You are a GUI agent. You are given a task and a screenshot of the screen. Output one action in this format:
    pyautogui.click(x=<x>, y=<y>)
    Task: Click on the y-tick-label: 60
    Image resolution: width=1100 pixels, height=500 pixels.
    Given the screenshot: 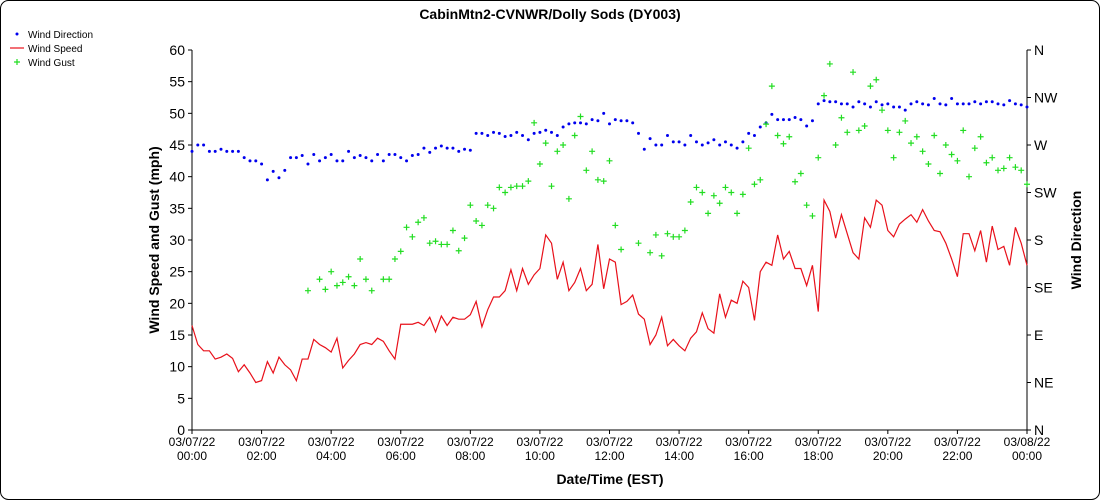 What is the action you would take?
    pyautogui.click(x=177, y=50)
    